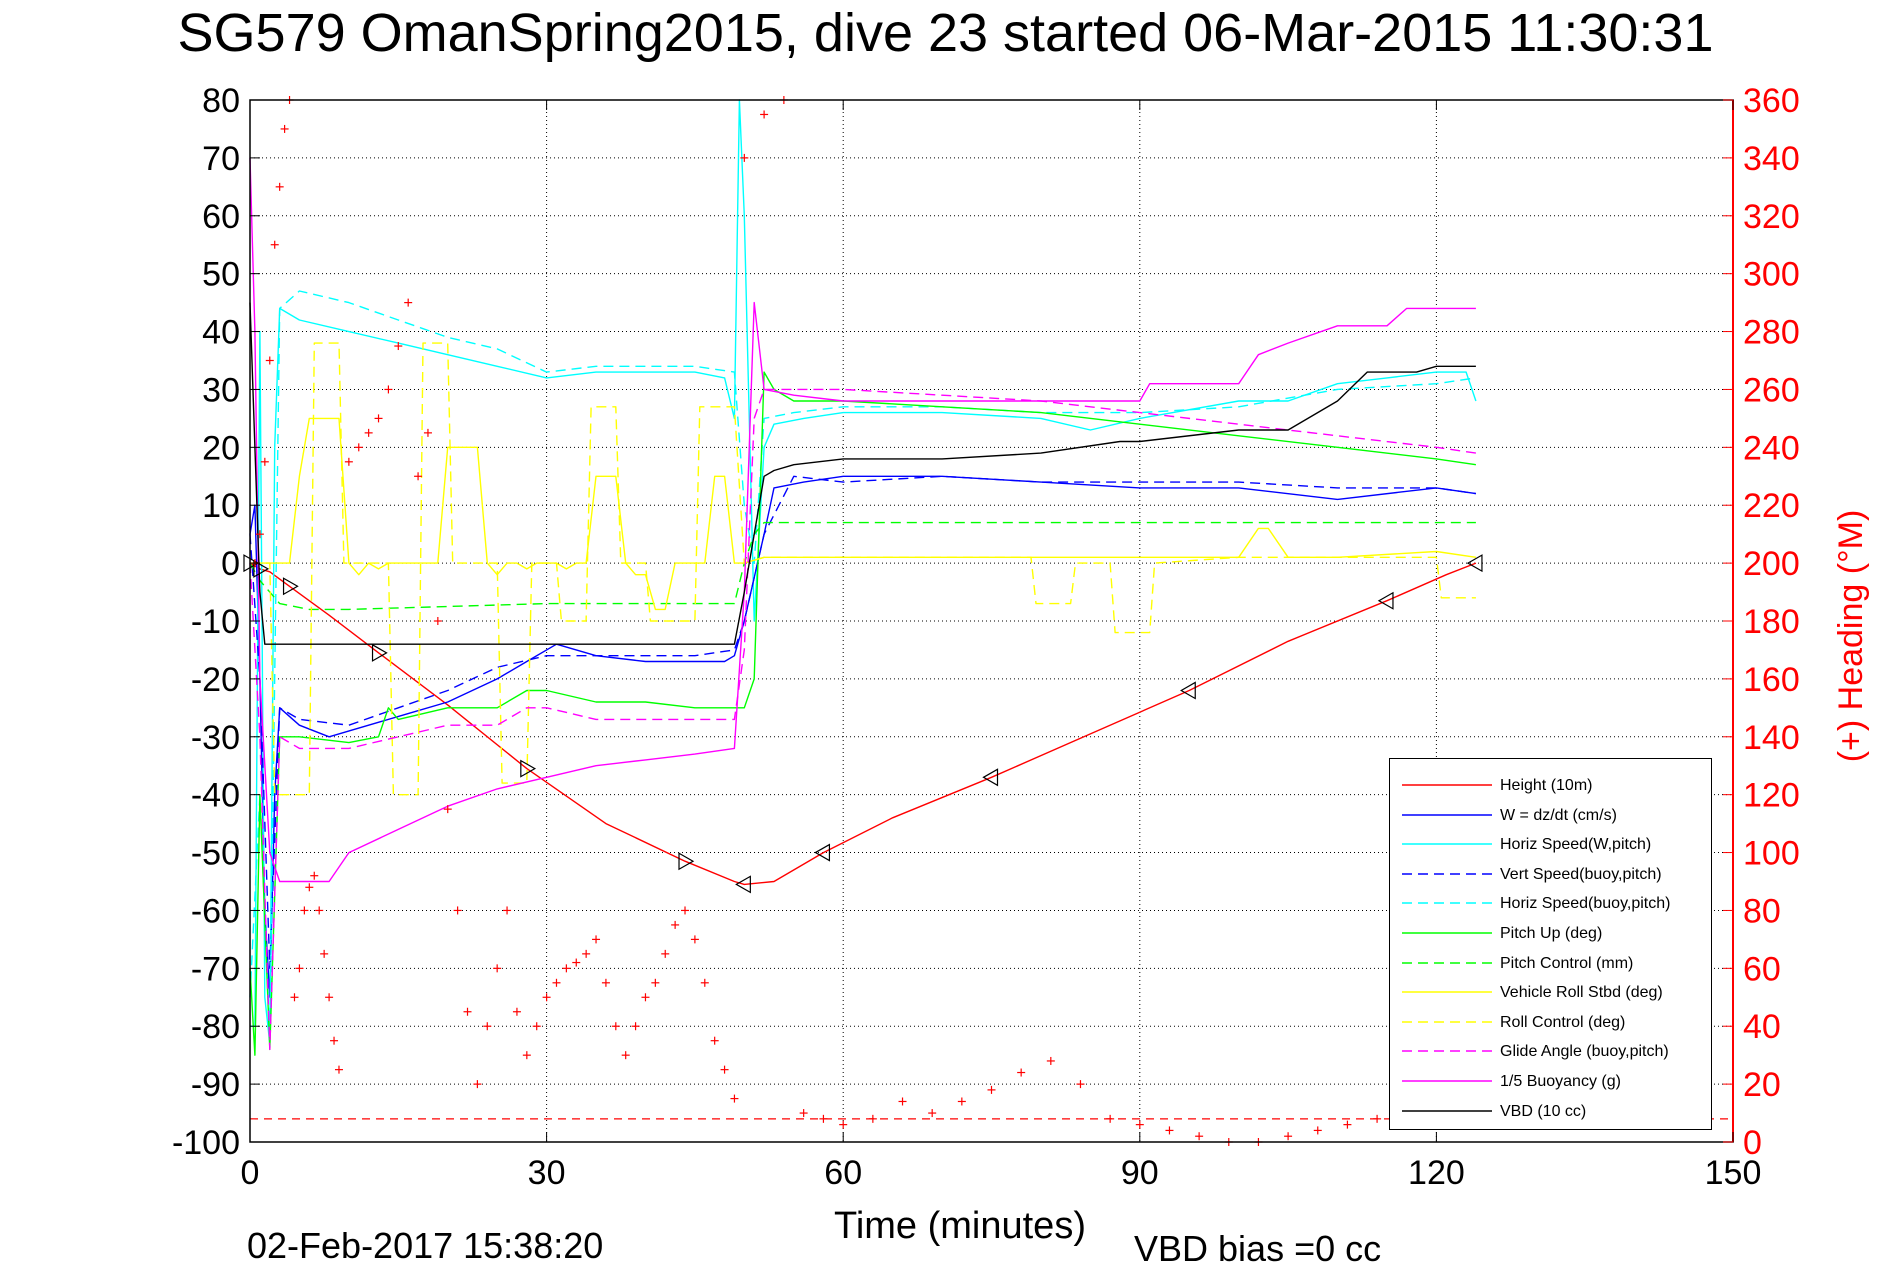 The width and height of the screenshot is (1891, 1270). Describe the element at coordinates (1550, 992) in the screenshot. I see `legend-item: Vehicle Roll Stbd (deg)` at that location.